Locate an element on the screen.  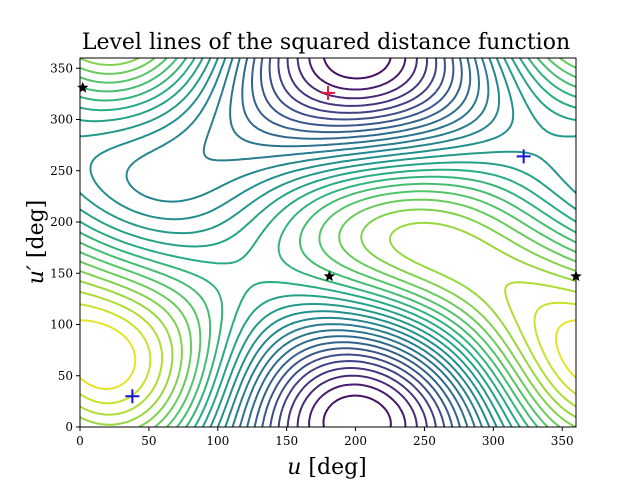
y-tick-label: 250 is located at coordinates (61, 171).